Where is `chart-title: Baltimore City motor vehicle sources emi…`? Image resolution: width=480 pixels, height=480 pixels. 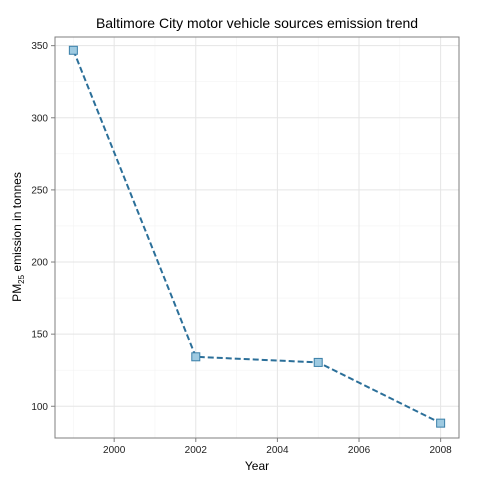 chart-title: Baltimore City motor vehicle sources emi… is located at coordinates (257, 23).